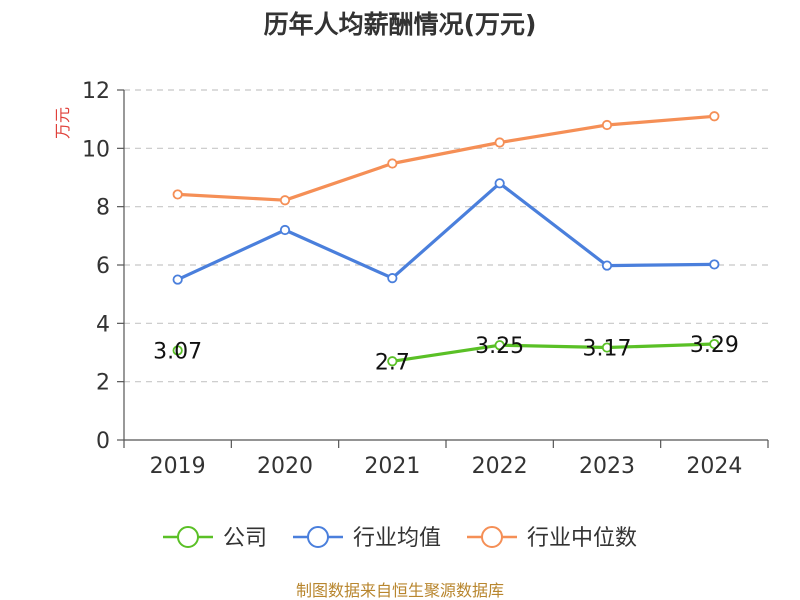 This screenshot has height=600, width=800. What do you see at coordinates (500, 466) in the screenshot?
I see `x-tick-label-3: 2022` at bounding box center [500, 466].